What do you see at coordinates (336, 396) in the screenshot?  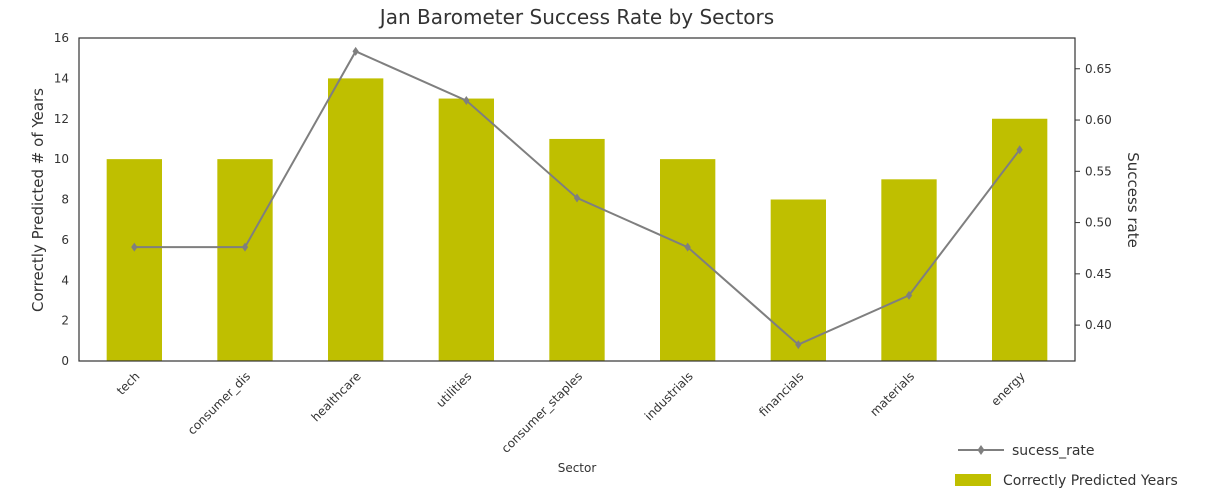 I see `x-tick-label-healthcare: healthcare` at bounding box center [336, 396].